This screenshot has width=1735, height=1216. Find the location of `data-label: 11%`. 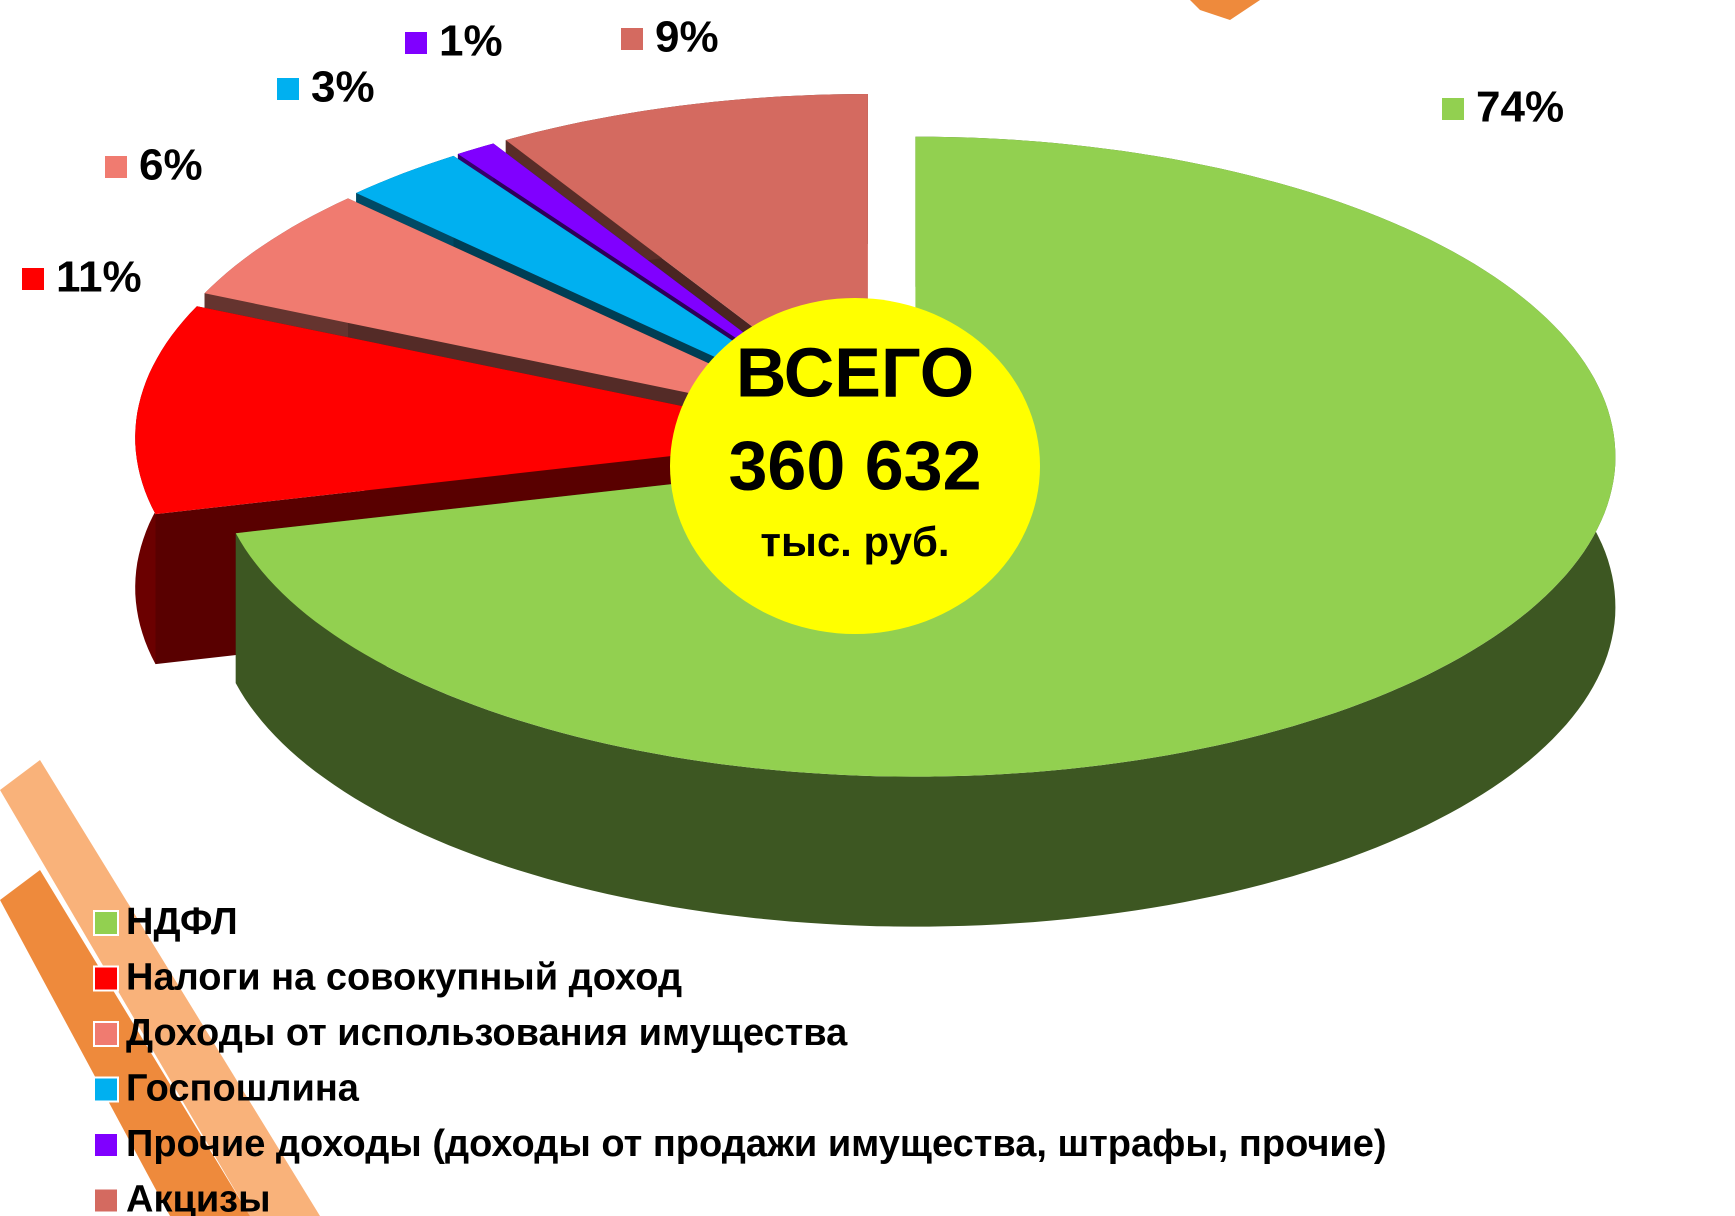

data-label: 11% is located at coordinates (99, 277).